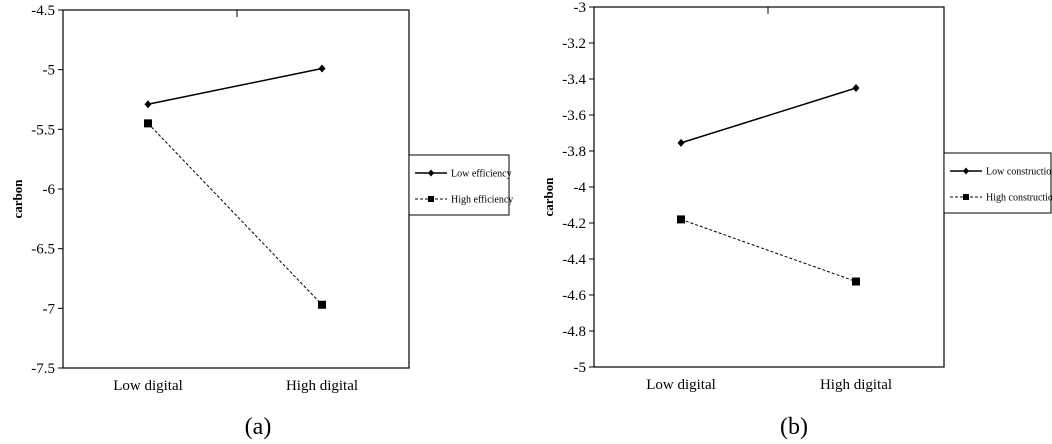  Describe the element at coordinates (49, 190) in the screenshot. I see `y-tick-label: -6` at that location.